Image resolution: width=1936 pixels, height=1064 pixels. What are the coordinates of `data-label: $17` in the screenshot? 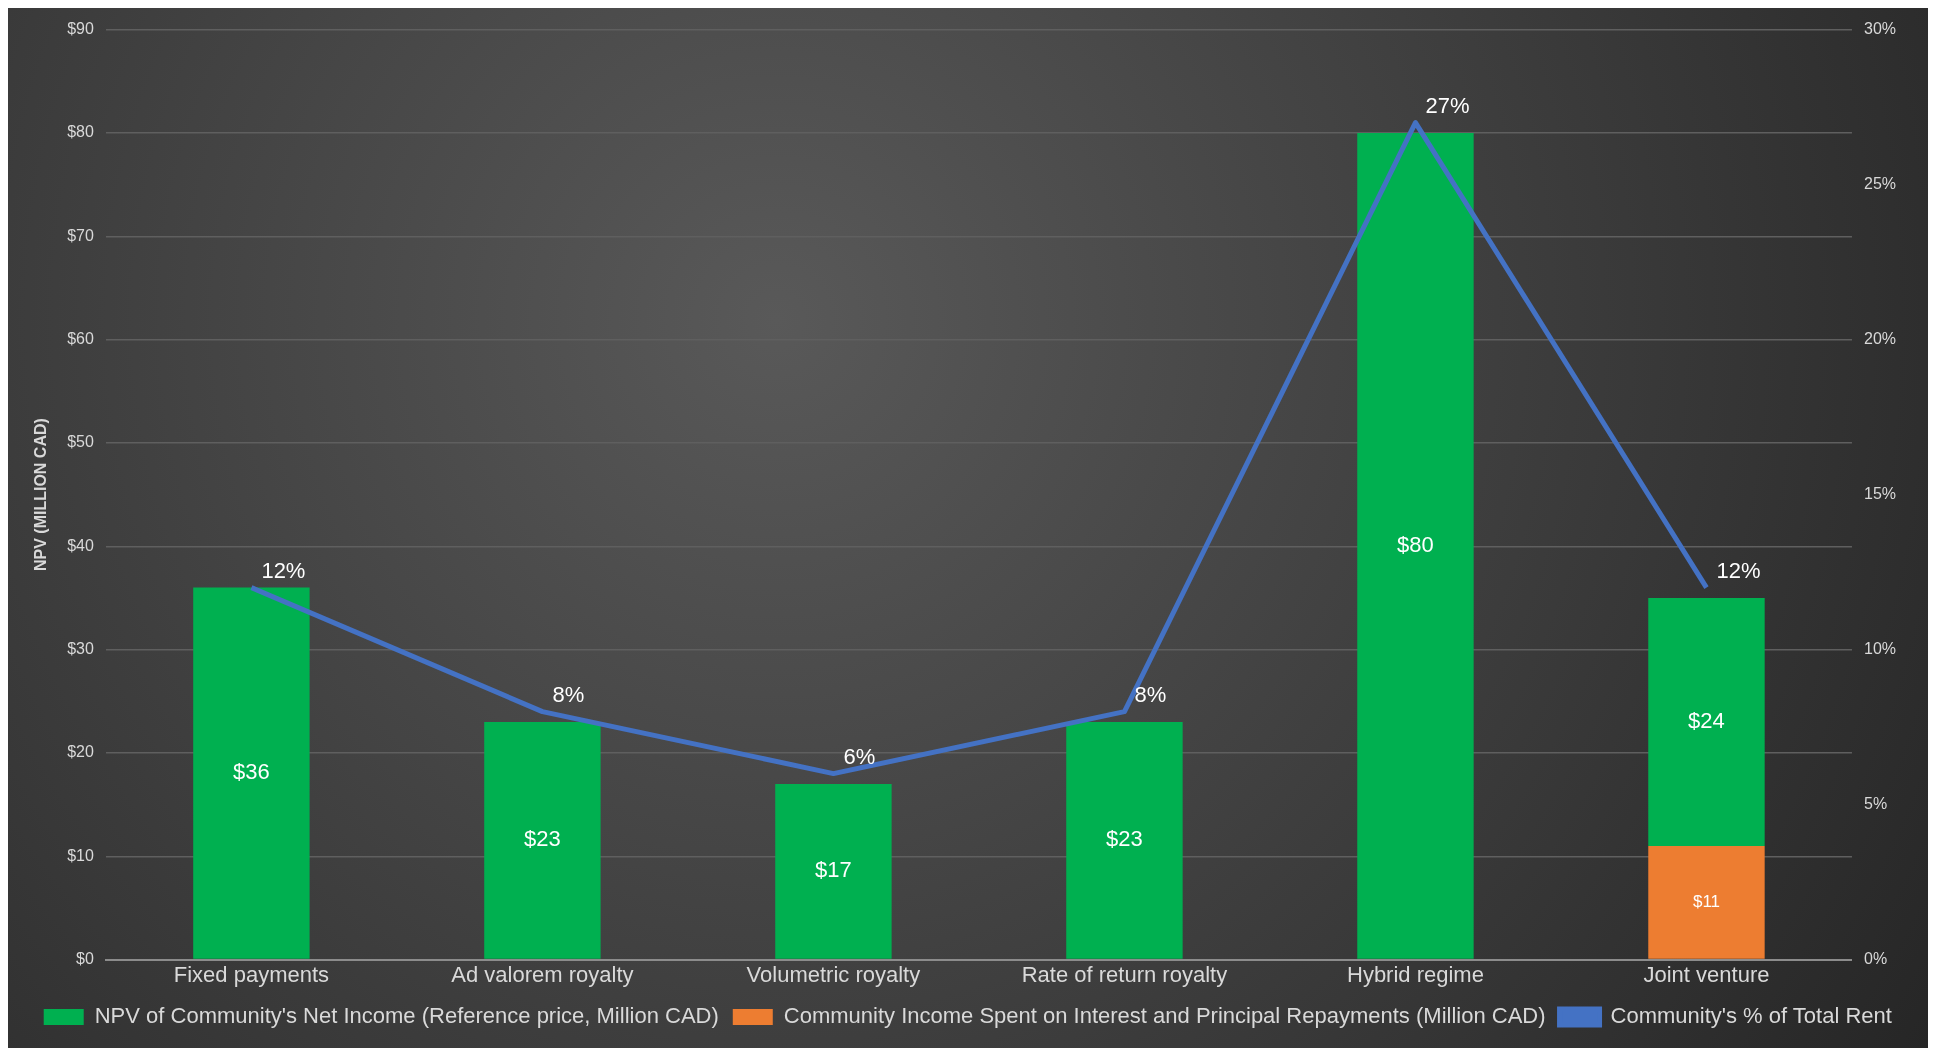 It's located at (833, 870).